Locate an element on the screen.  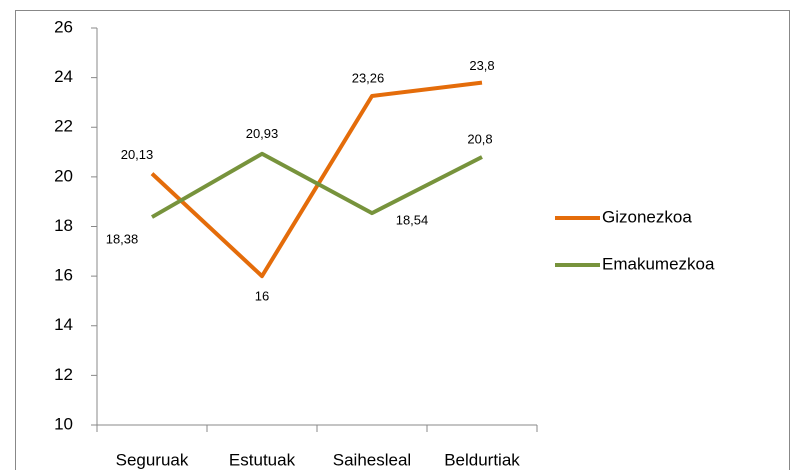
y-tick-label: 18 is located at coordinates (63, 225).